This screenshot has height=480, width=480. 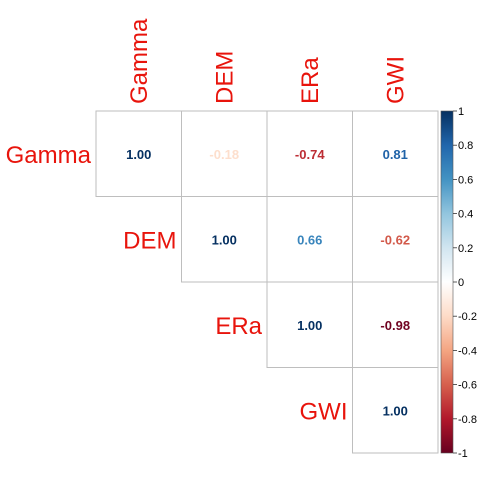 I want to click on row-label-dem: DEM, so click(x=149, y=240).